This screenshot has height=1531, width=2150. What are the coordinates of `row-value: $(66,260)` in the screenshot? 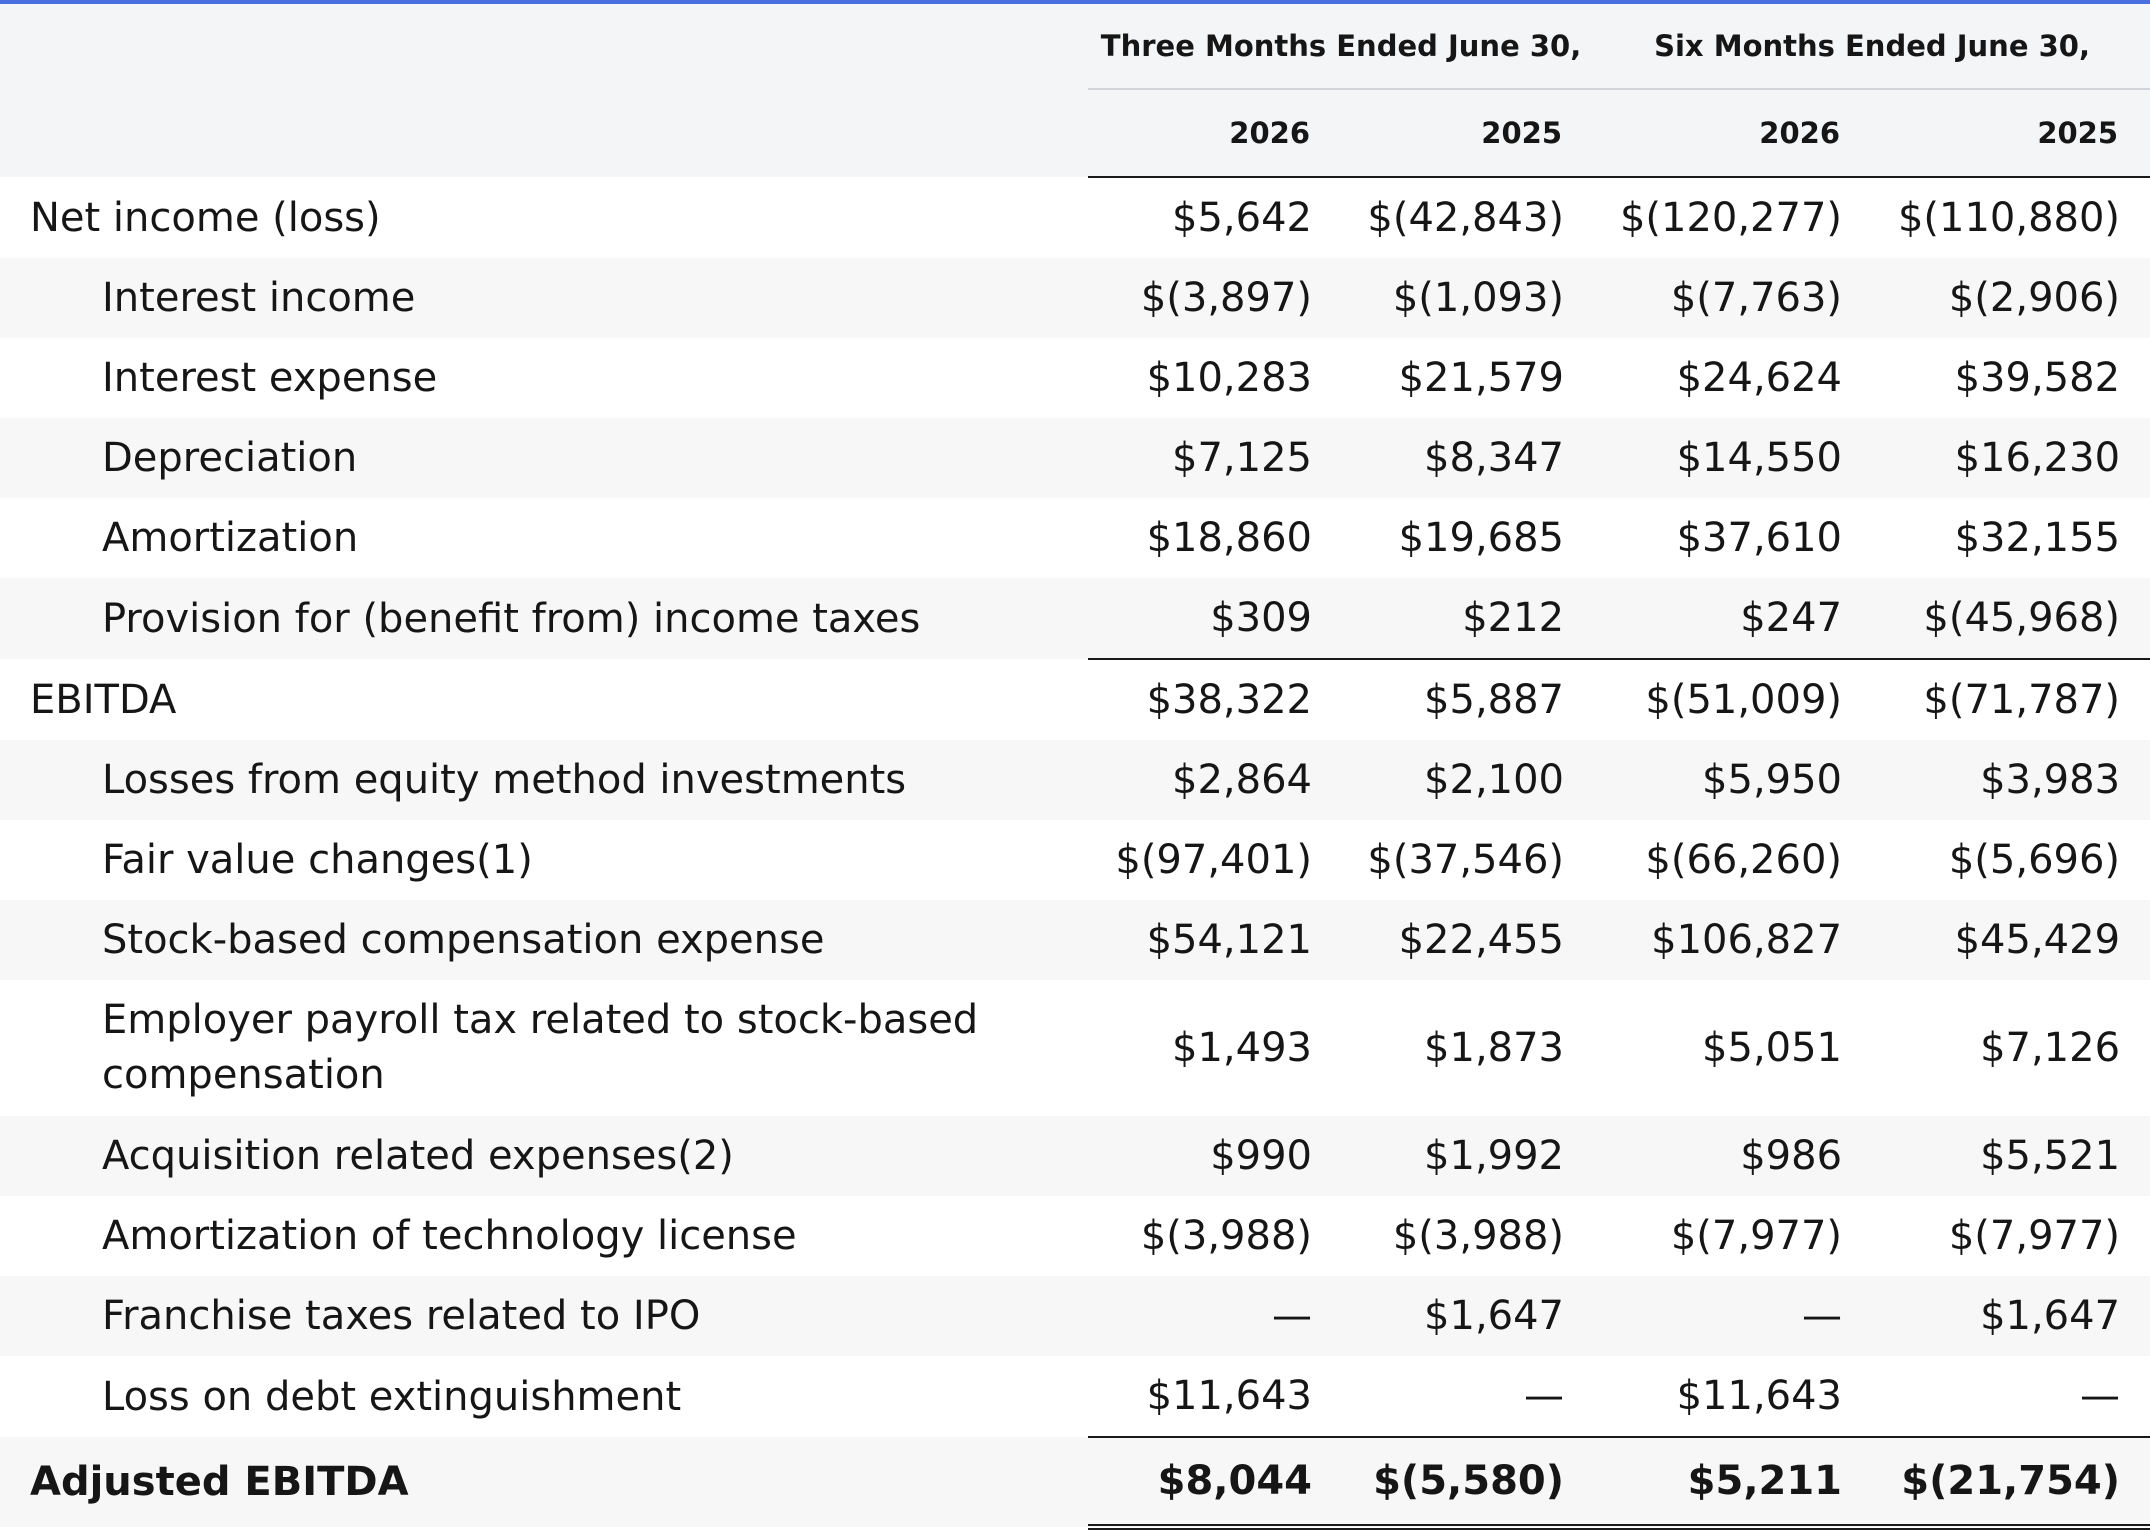 It's located at (1733, 860).